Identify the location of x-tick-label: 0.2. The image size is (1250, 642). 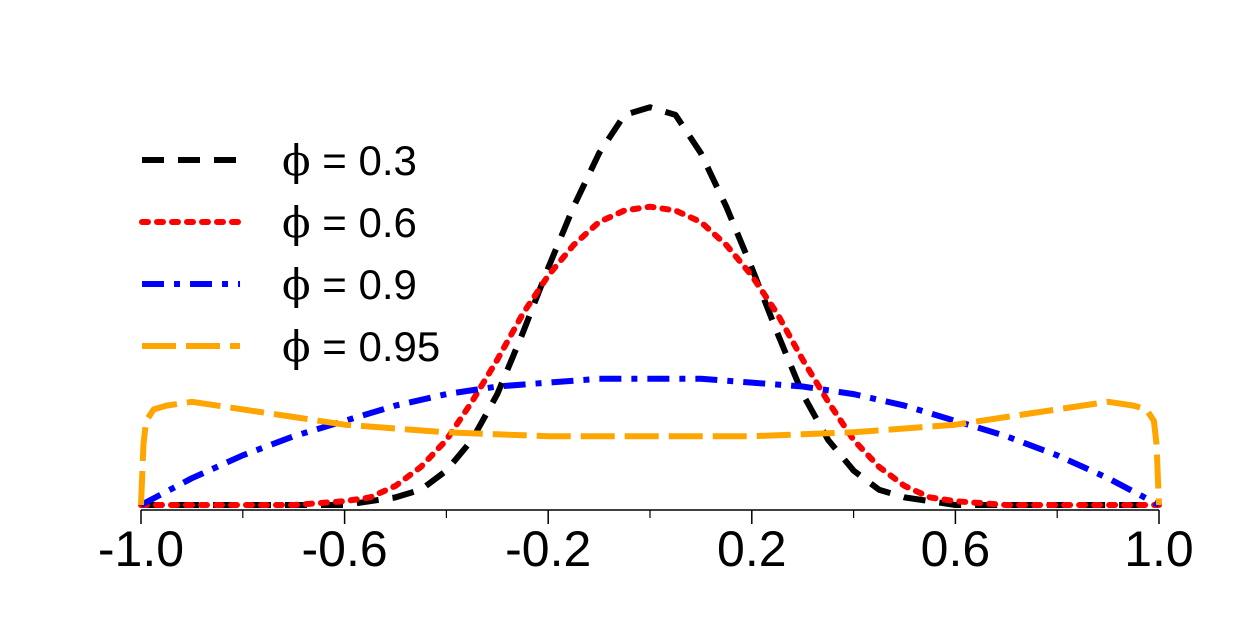
(752, 549).